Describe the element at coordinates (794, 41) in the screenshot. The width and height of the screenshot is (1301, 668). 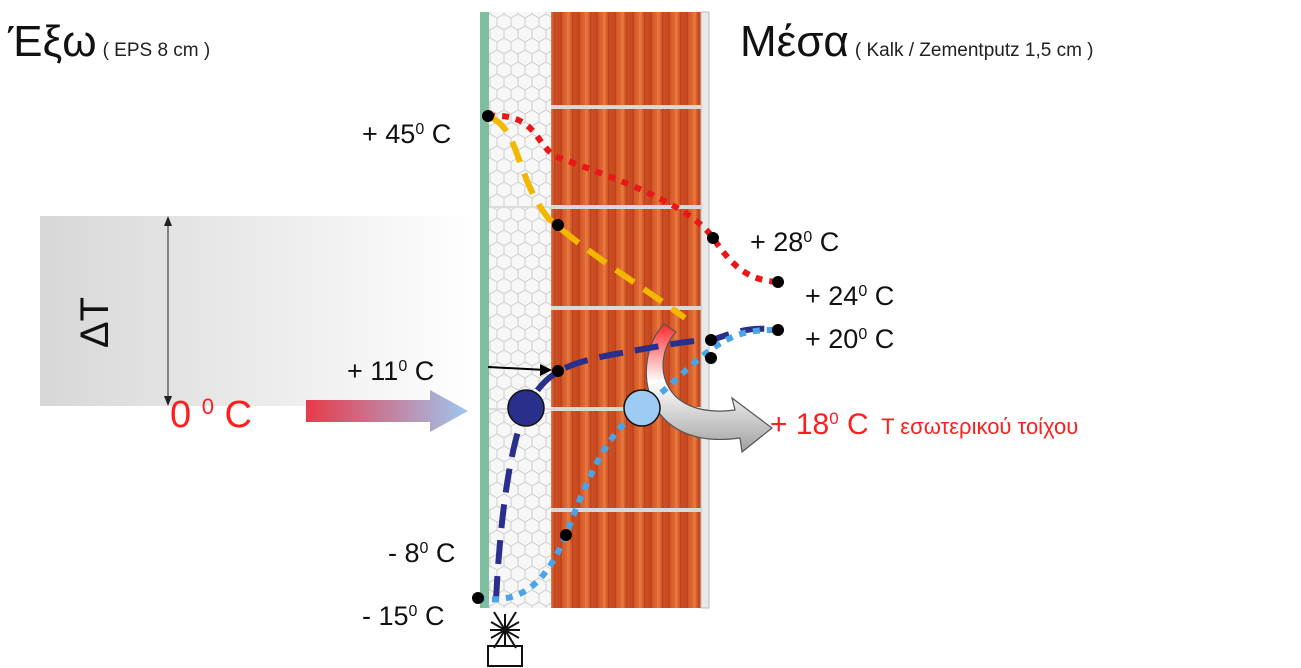
I see `inside-title: Μέσα` at that location.